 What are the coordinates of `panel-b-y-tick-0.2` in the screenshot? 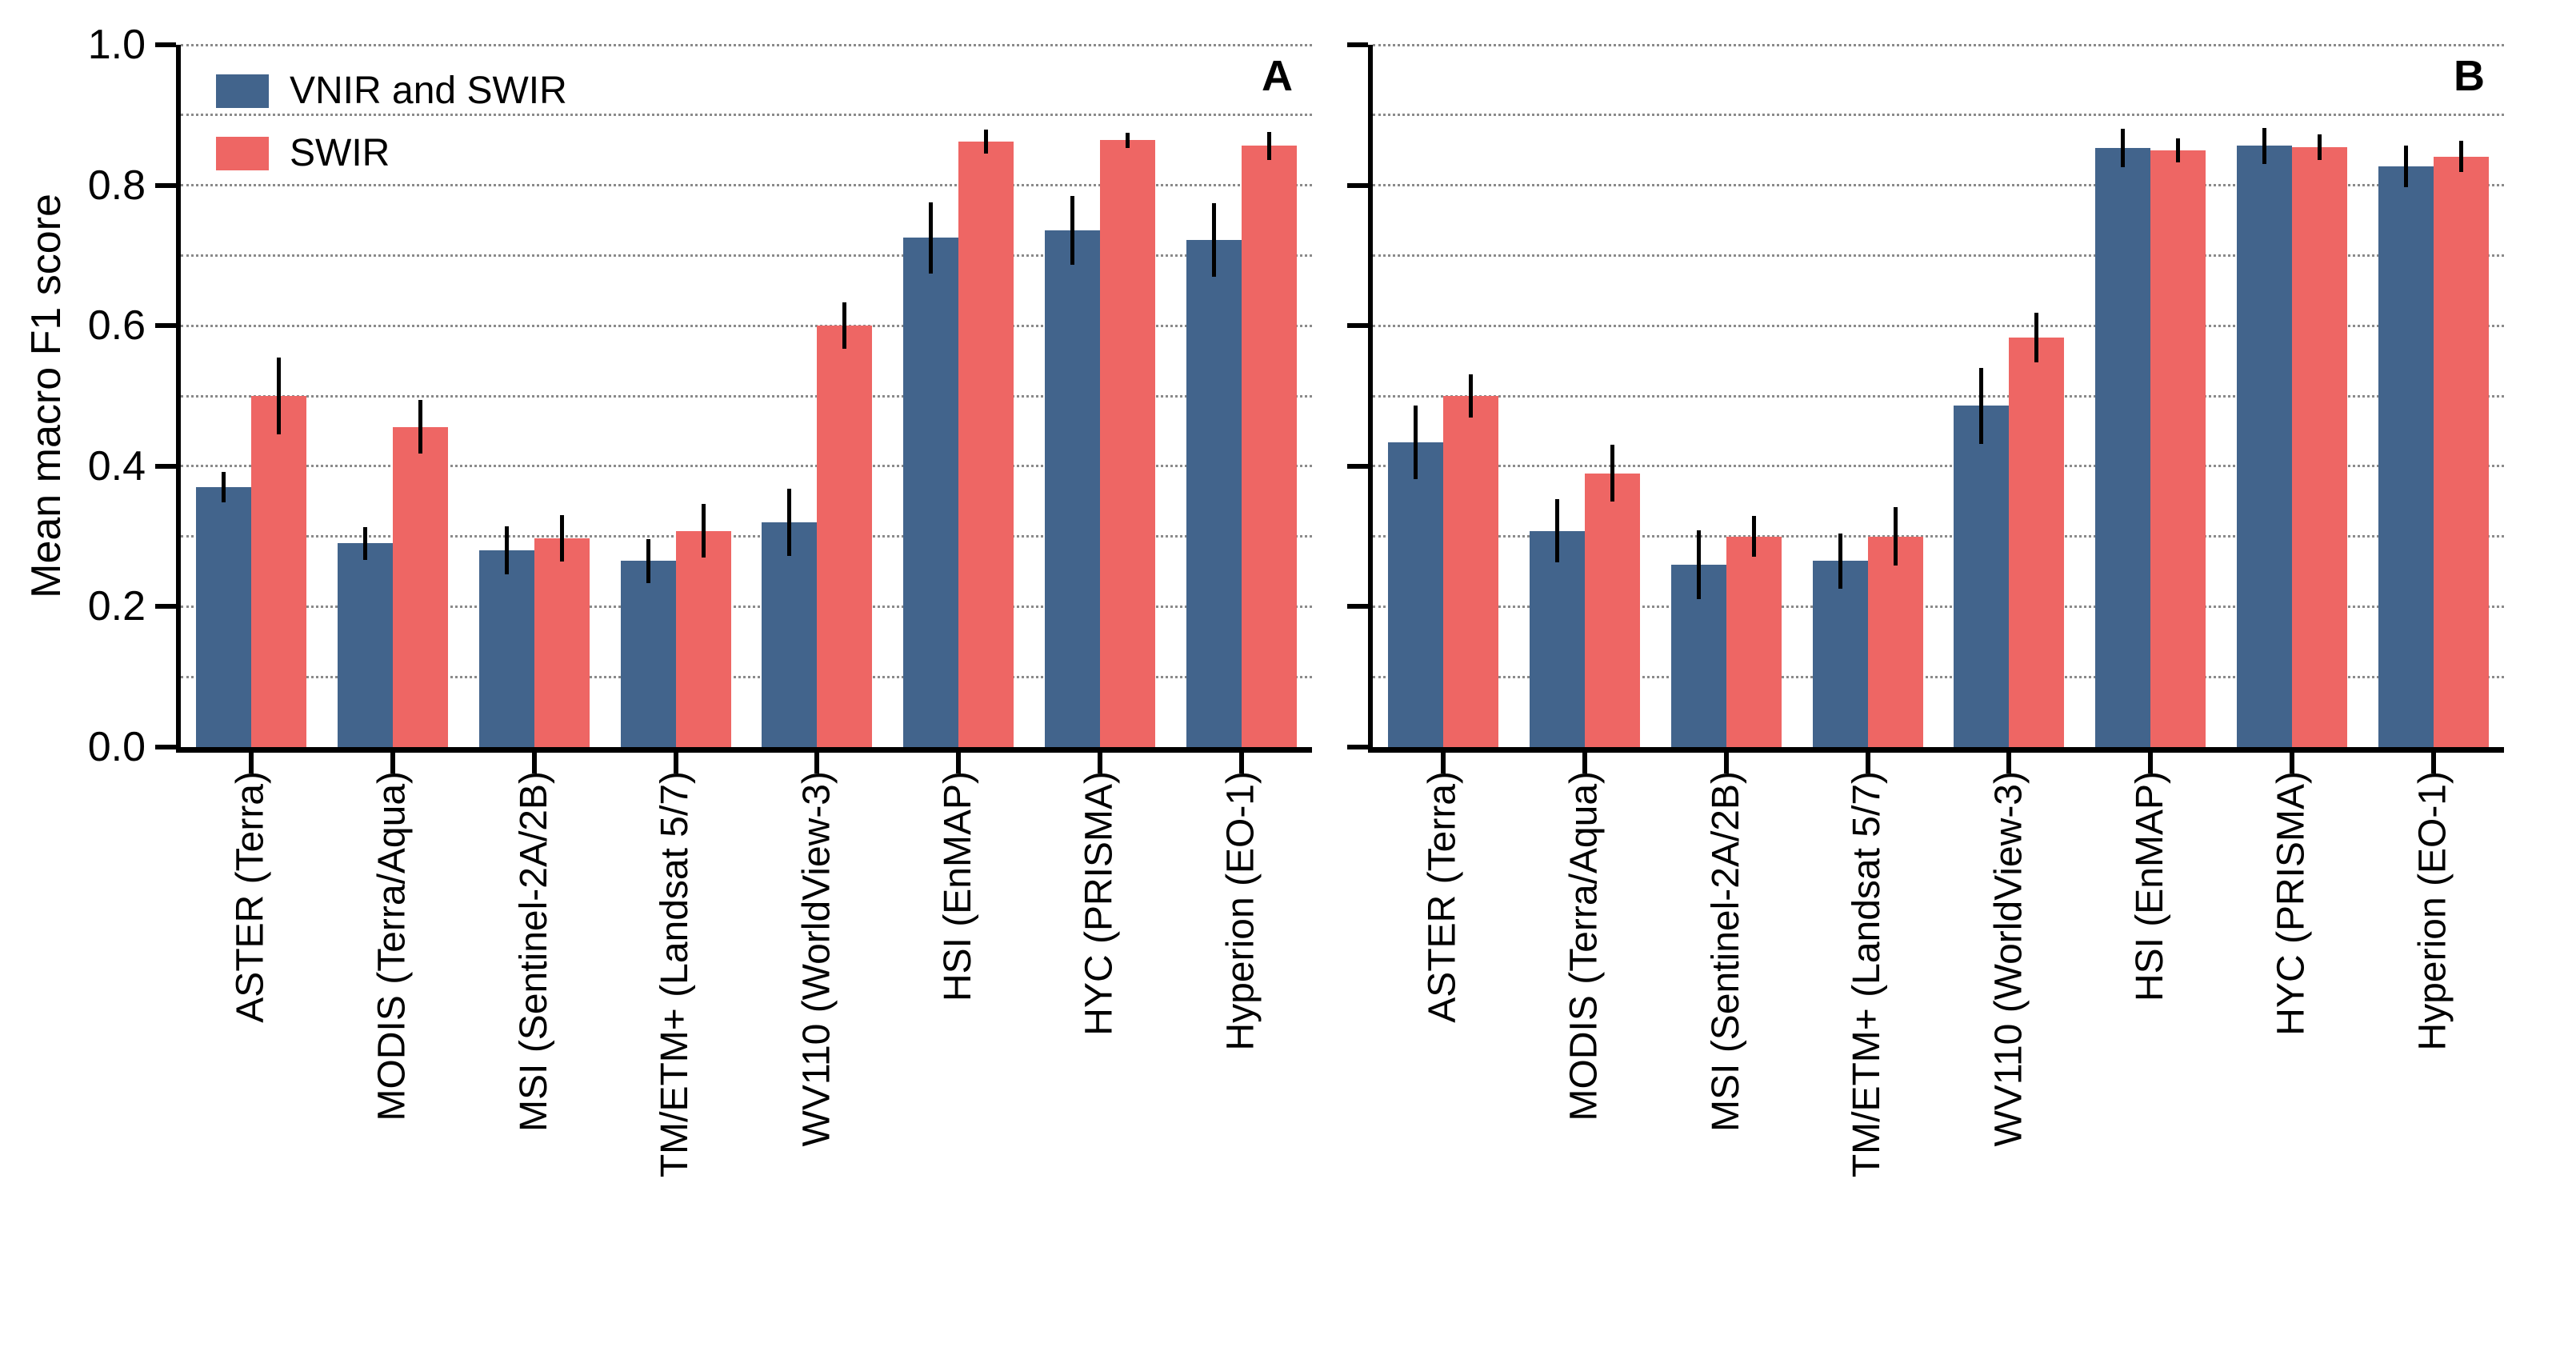 It's located at (1357, 607).